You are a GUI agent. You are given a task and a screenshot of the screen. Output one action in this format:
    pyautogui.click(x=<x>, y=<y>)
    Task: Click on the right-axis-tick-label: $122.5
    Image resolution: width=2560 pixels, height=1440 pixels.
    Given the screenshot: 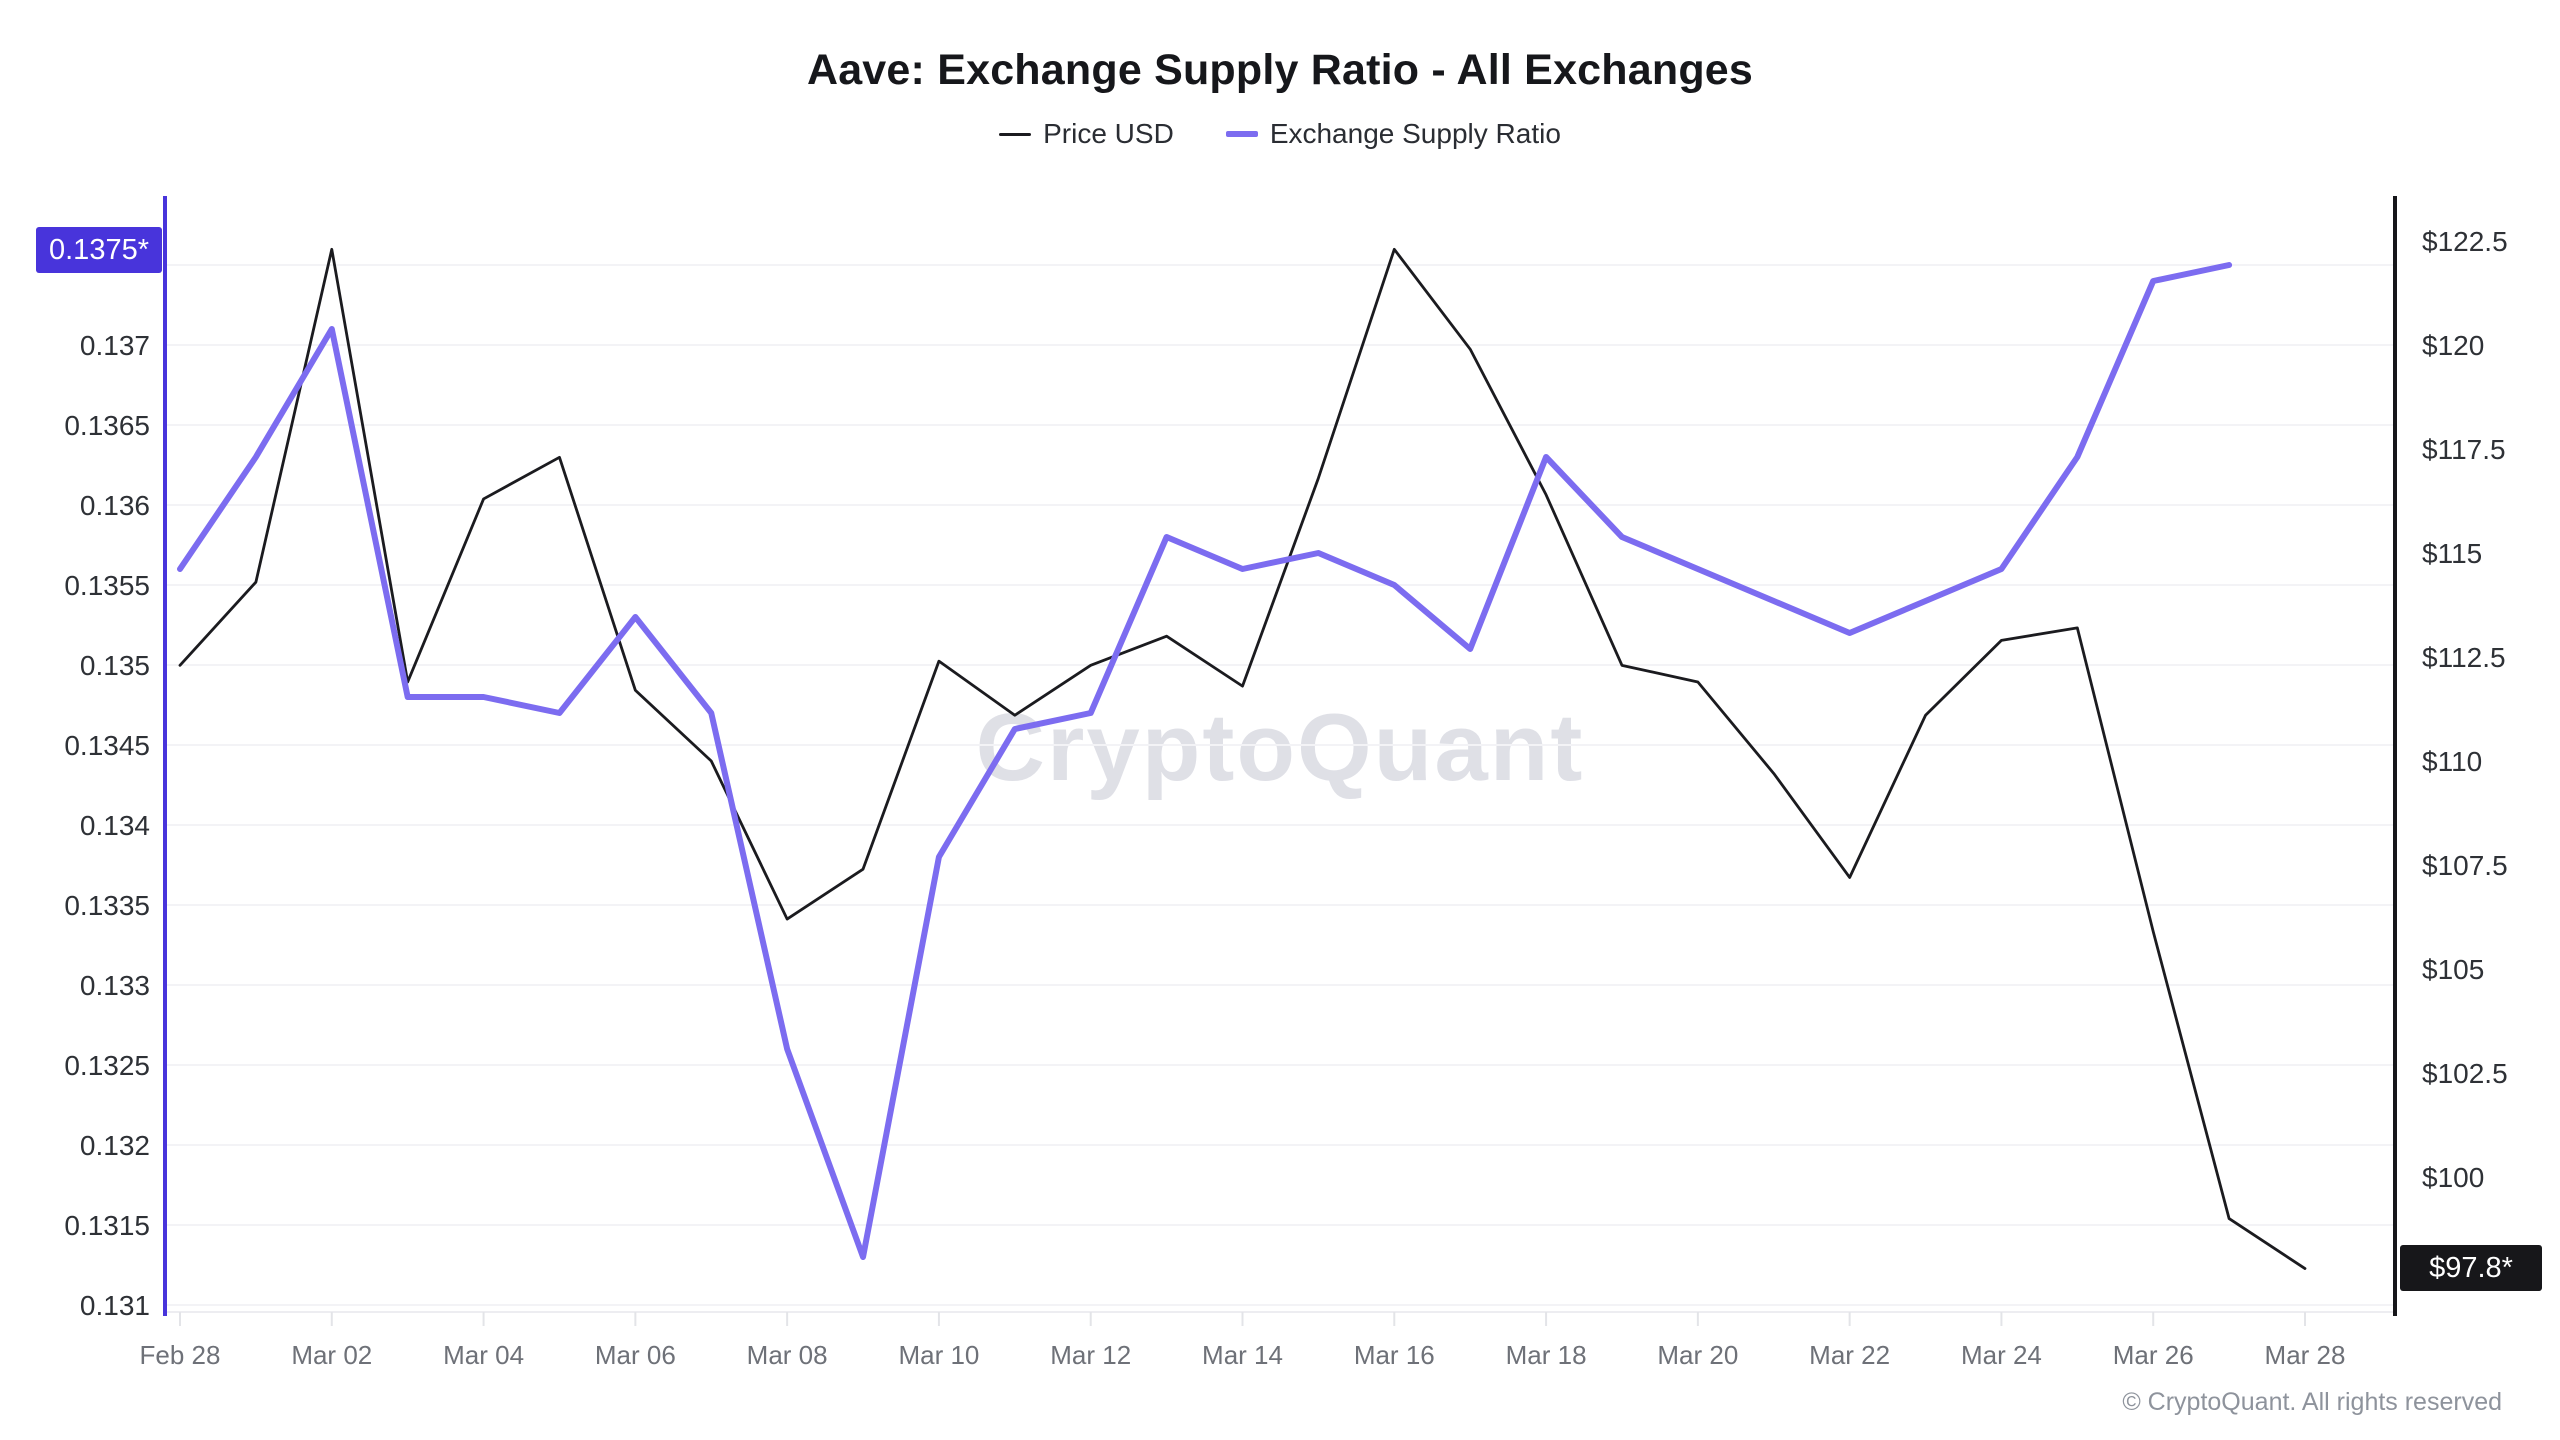 What is the action you would take?
    pyautogui.click(x=2465, y=241)
    